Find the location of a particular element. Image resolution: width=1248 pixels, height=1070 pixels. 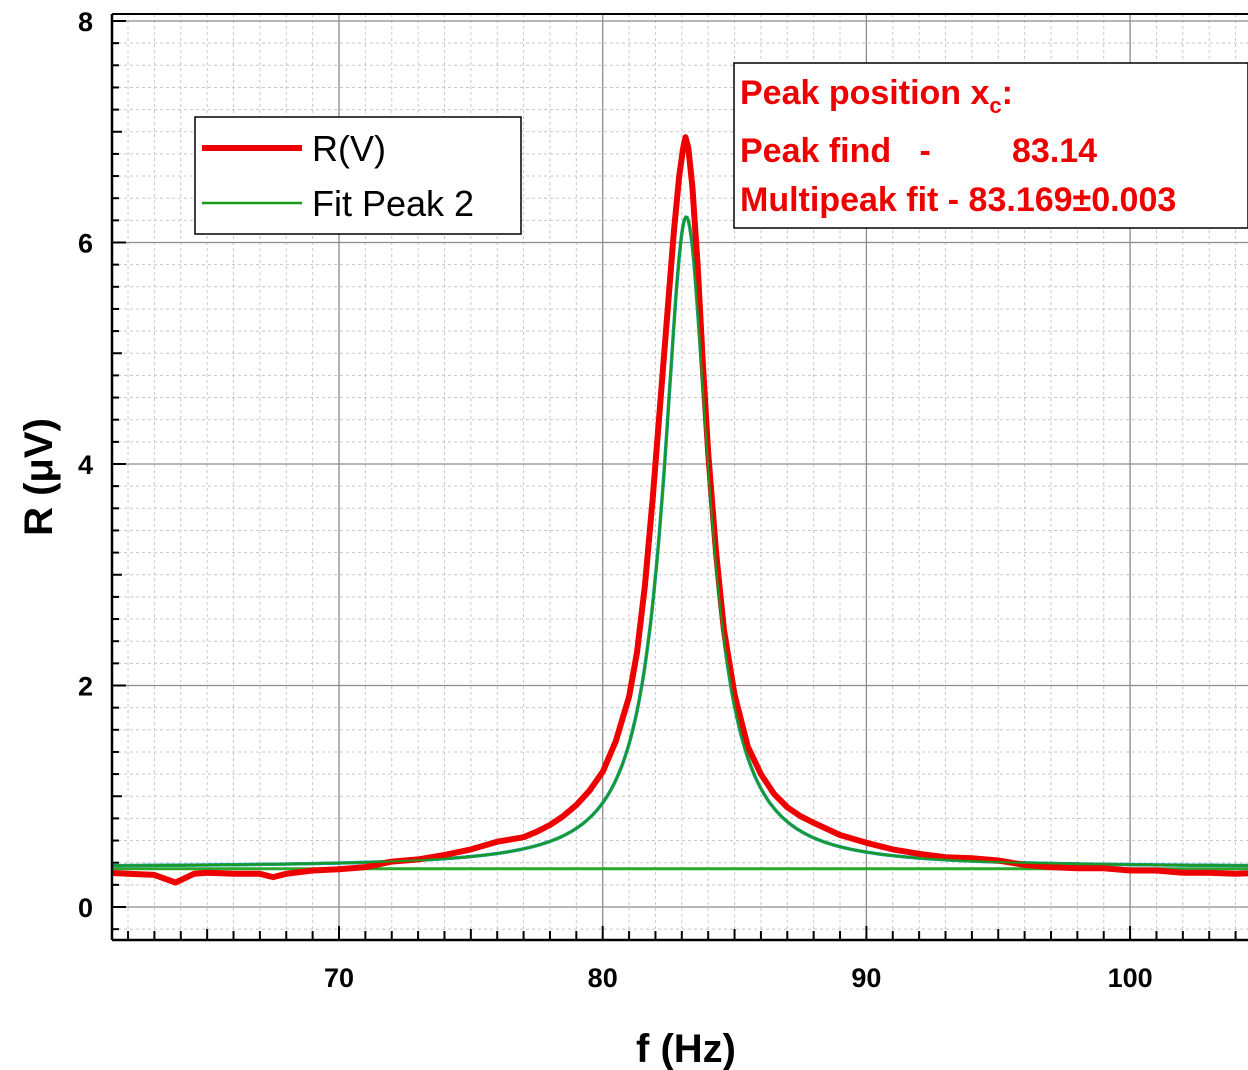

y-tick-labels: 0 2 4 6 8 is located at coordinates (85, 465).